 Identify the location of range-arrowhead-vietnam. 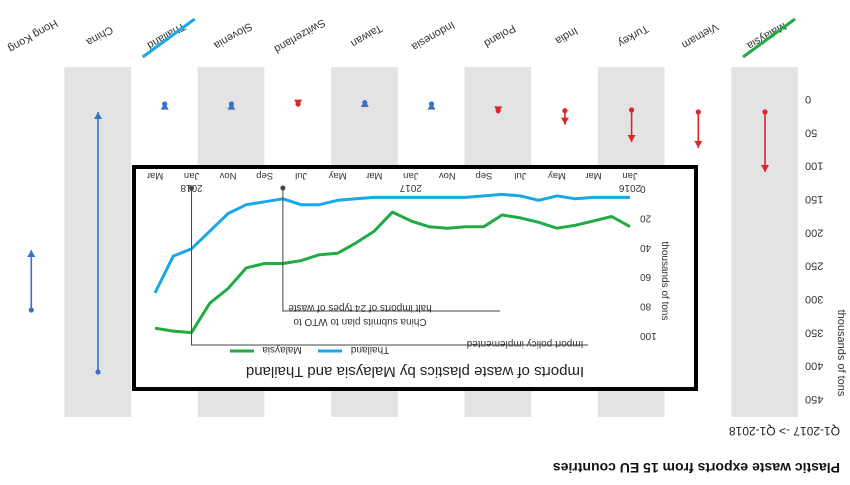
(698, 144).